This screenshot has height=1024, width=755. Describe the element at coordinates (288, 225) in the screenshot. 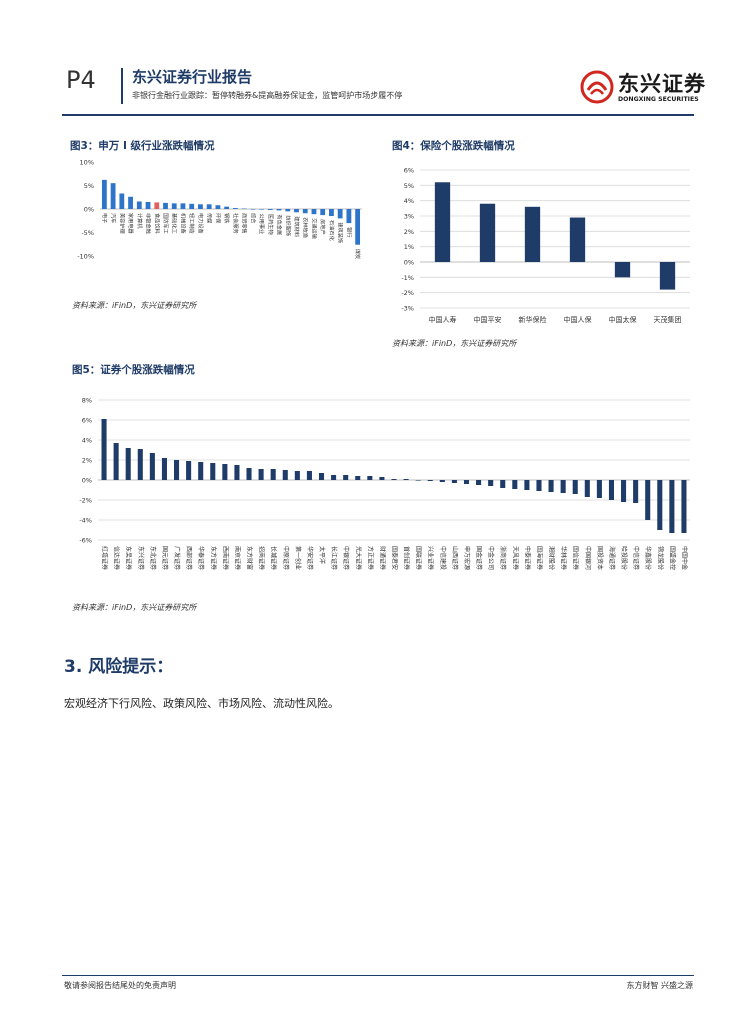

I see `x-tick-label: 纺织服饰` at that location.